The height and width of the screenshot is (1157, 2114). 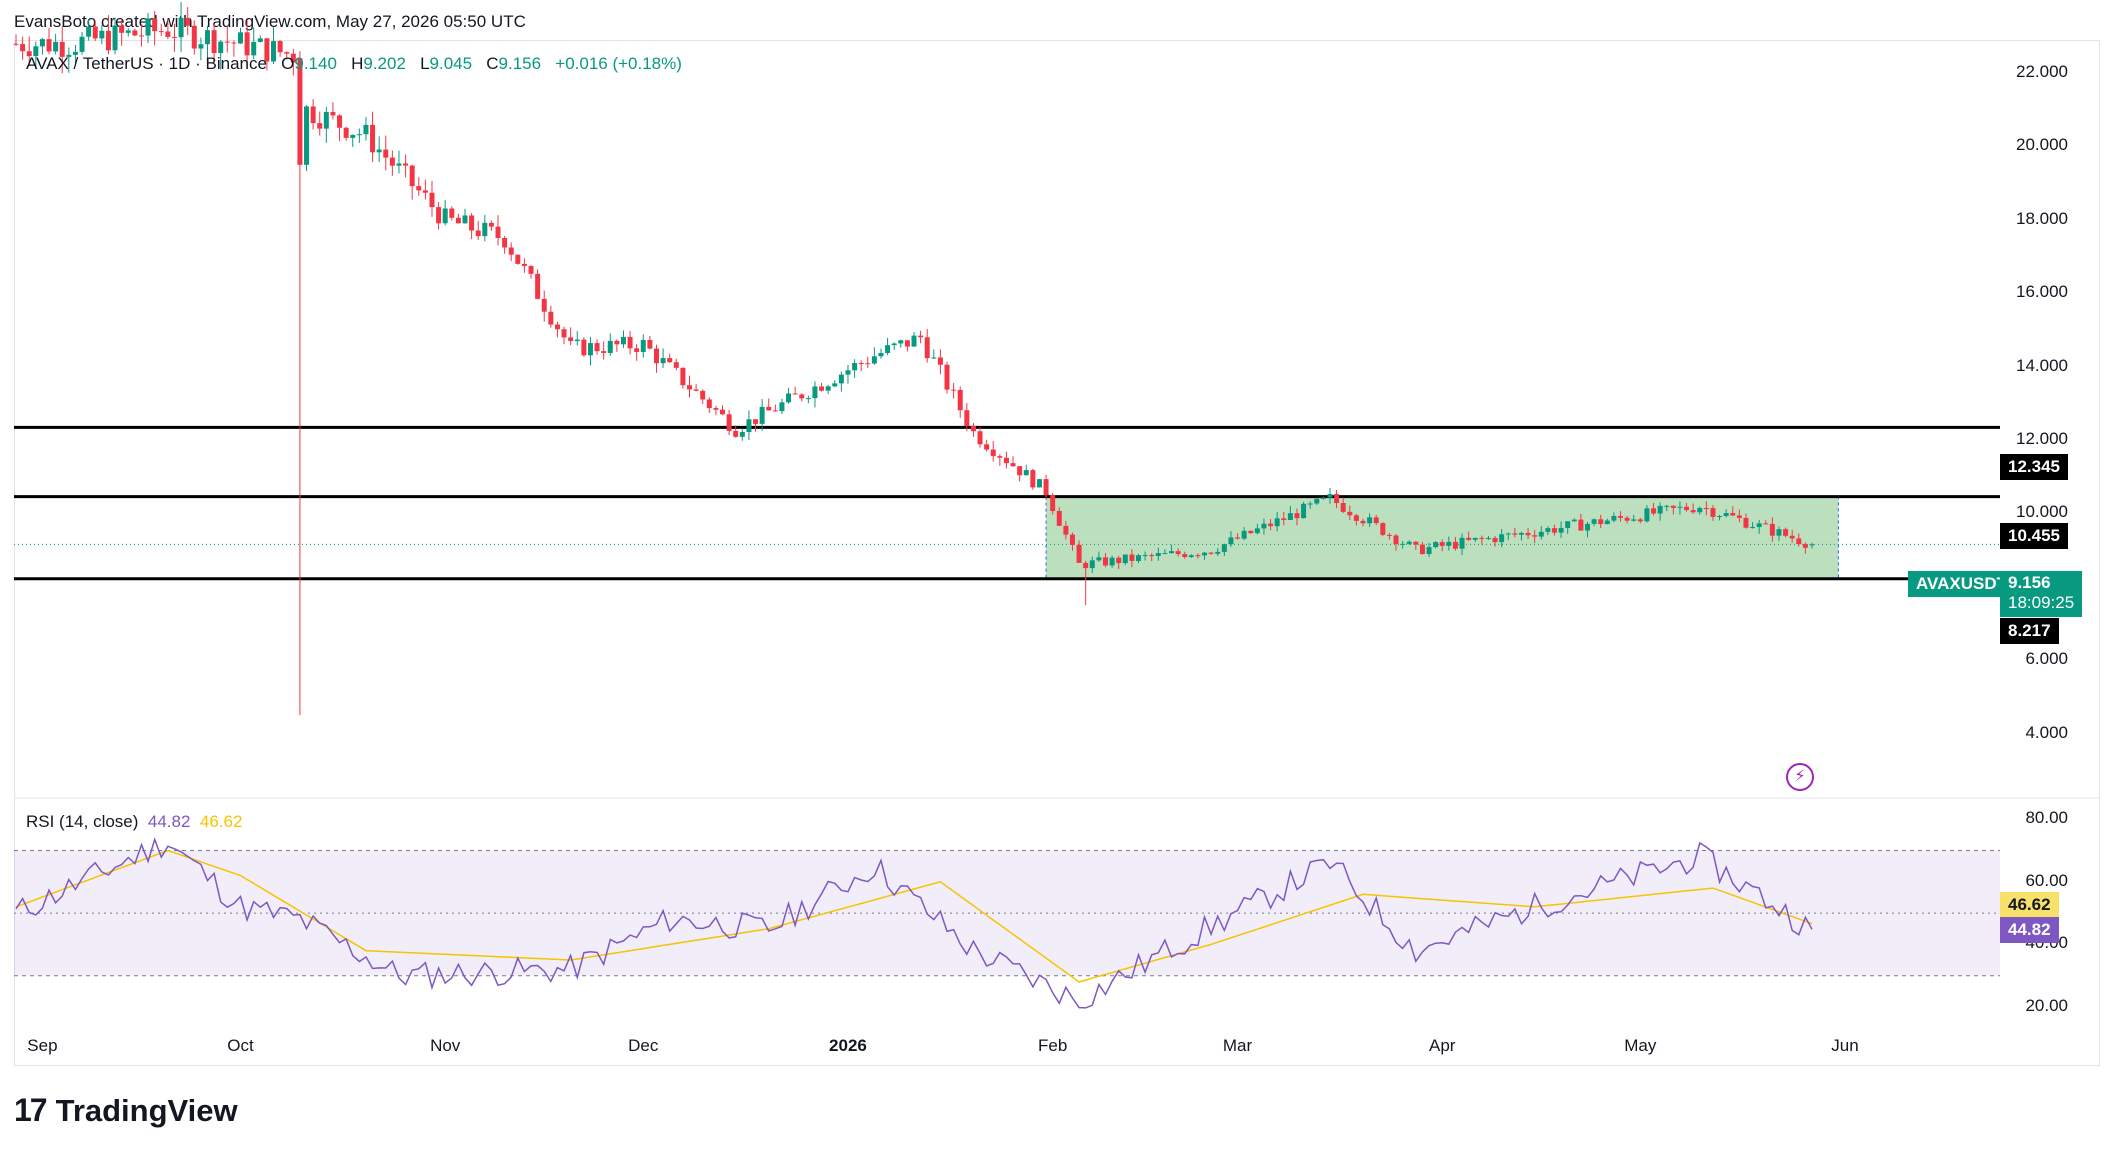 I want to click on time-tick-label: Feb, so click(x=1053, y=1045).